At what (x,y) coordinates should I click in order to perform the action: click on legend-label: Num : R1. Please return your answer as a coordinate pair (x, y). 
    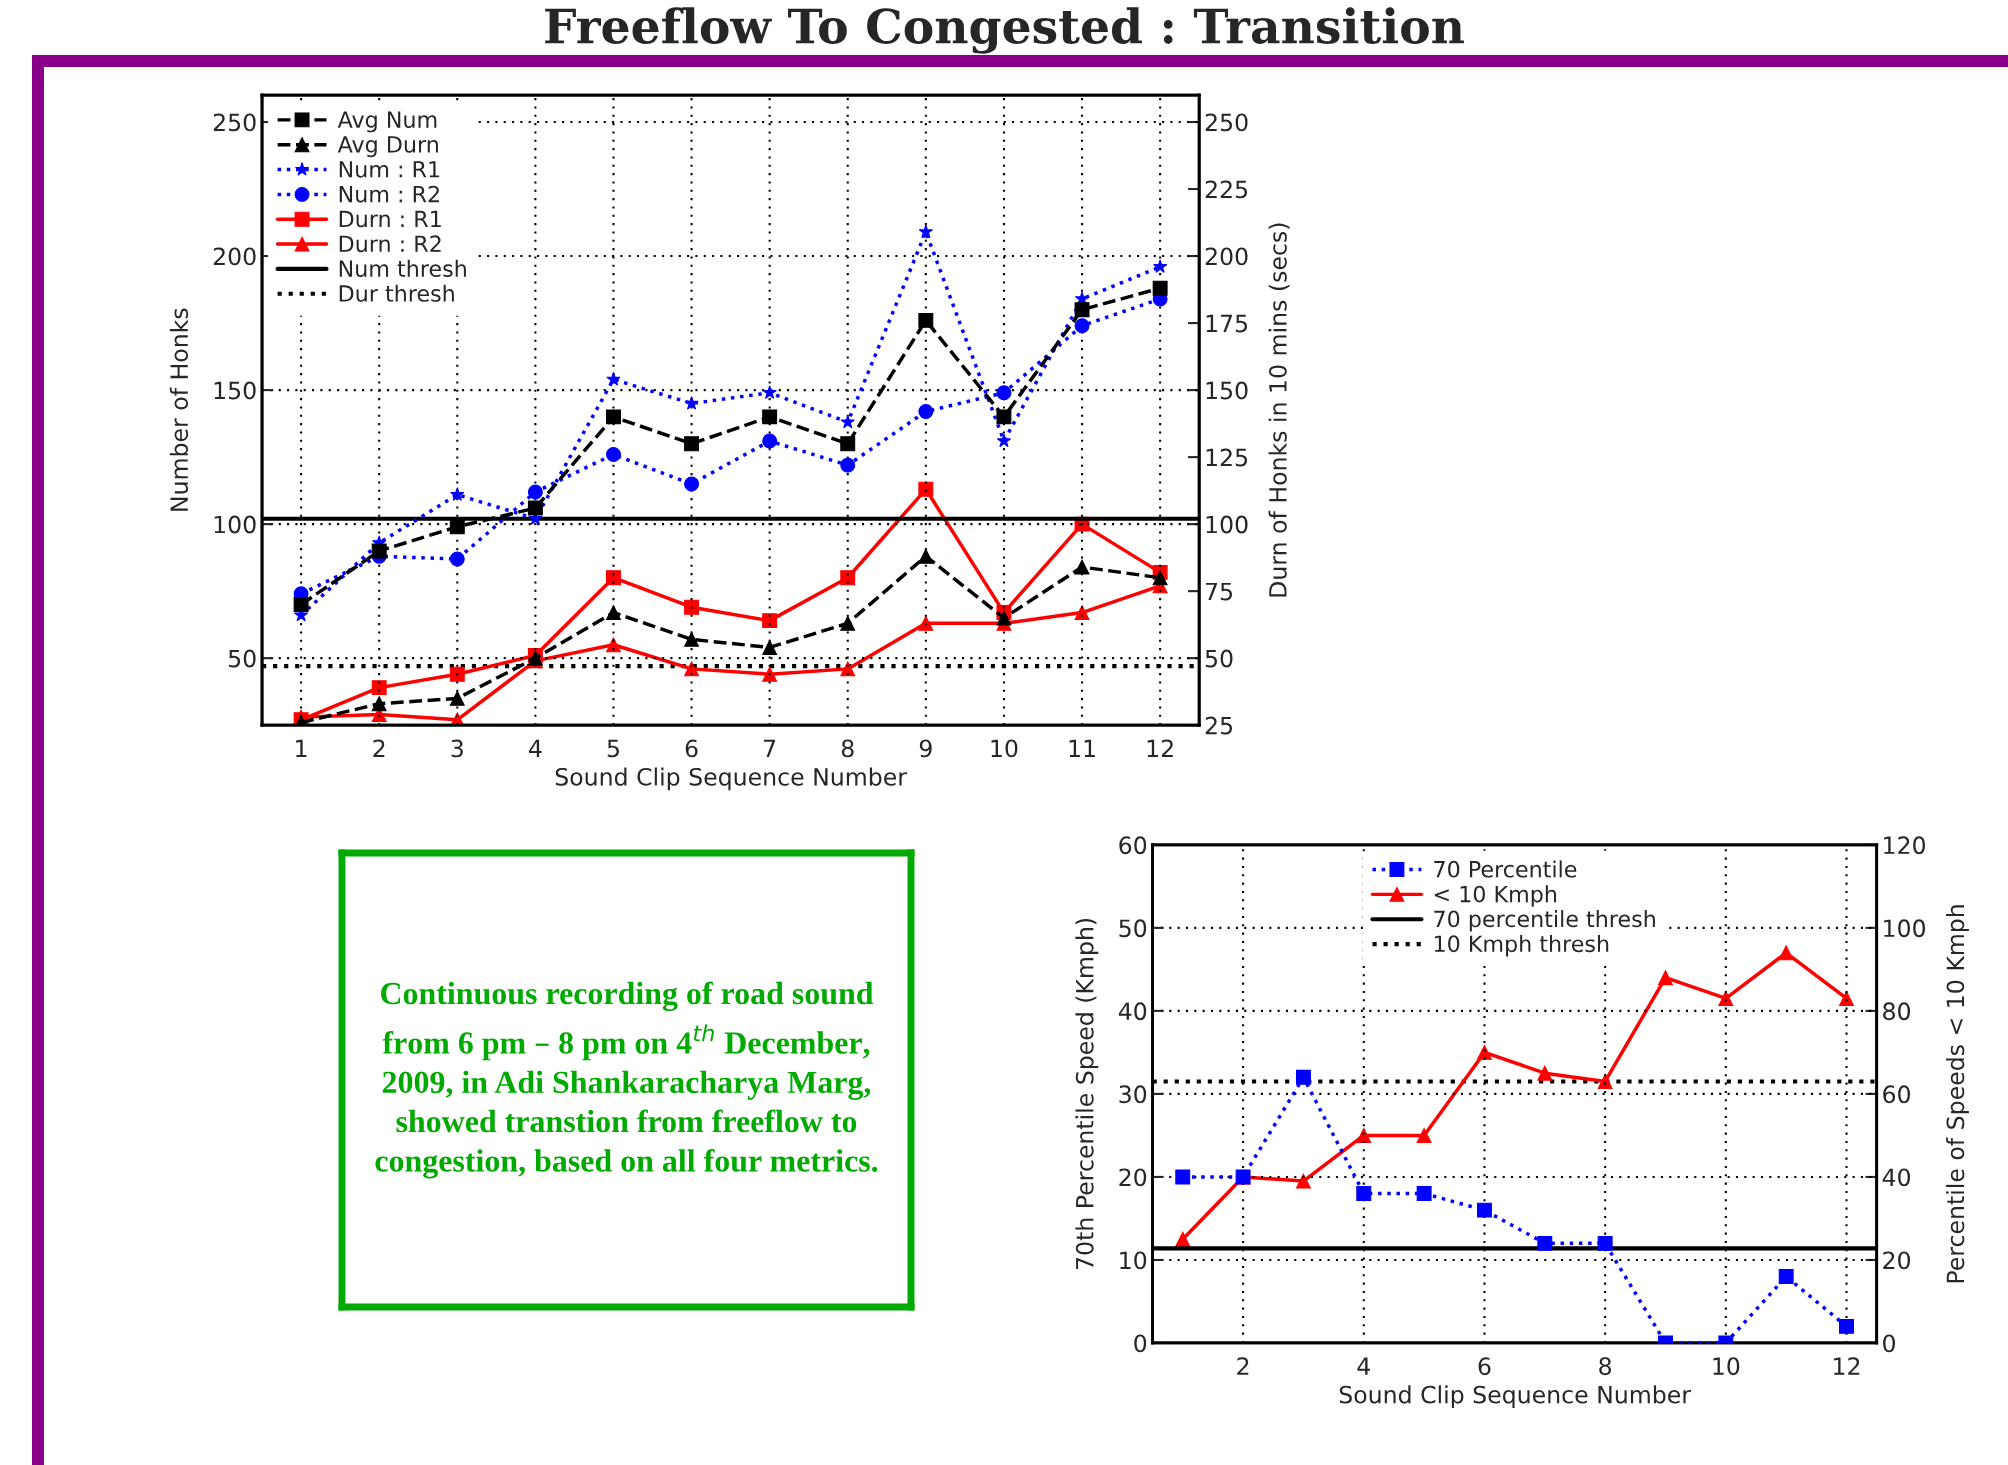
    Looking at the image, I should click on (389, 169).